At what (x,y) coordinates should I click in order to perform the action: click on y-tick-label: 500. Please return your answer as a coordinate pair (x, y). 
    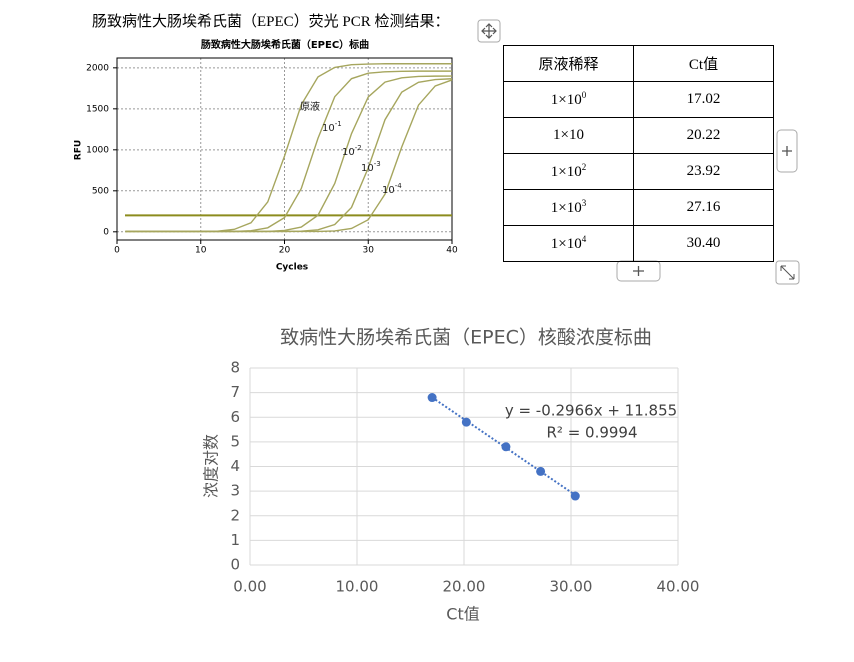
    Looking at the image, I should click on (100, 191).